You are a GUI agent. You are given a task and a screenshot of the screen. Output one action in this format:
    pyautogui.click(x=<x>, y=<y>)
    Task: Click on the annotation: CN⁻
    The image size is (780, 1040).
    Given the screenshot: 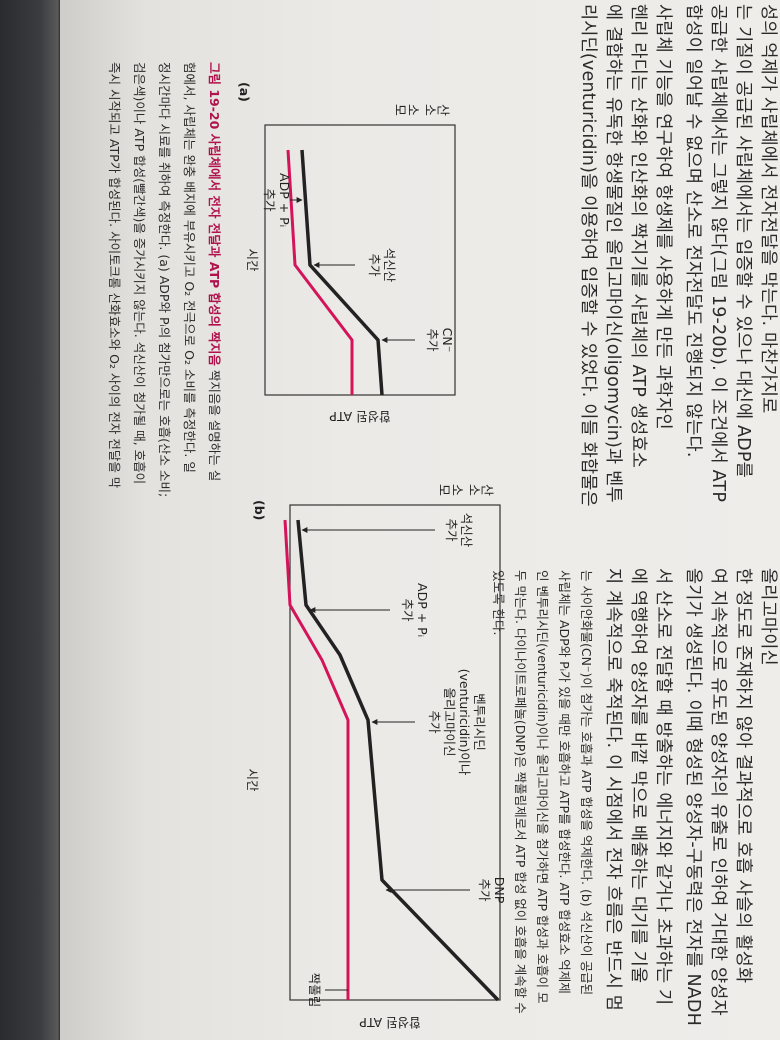 What is the action you would take?
    pyautogui.click(x=447, y=340)
    